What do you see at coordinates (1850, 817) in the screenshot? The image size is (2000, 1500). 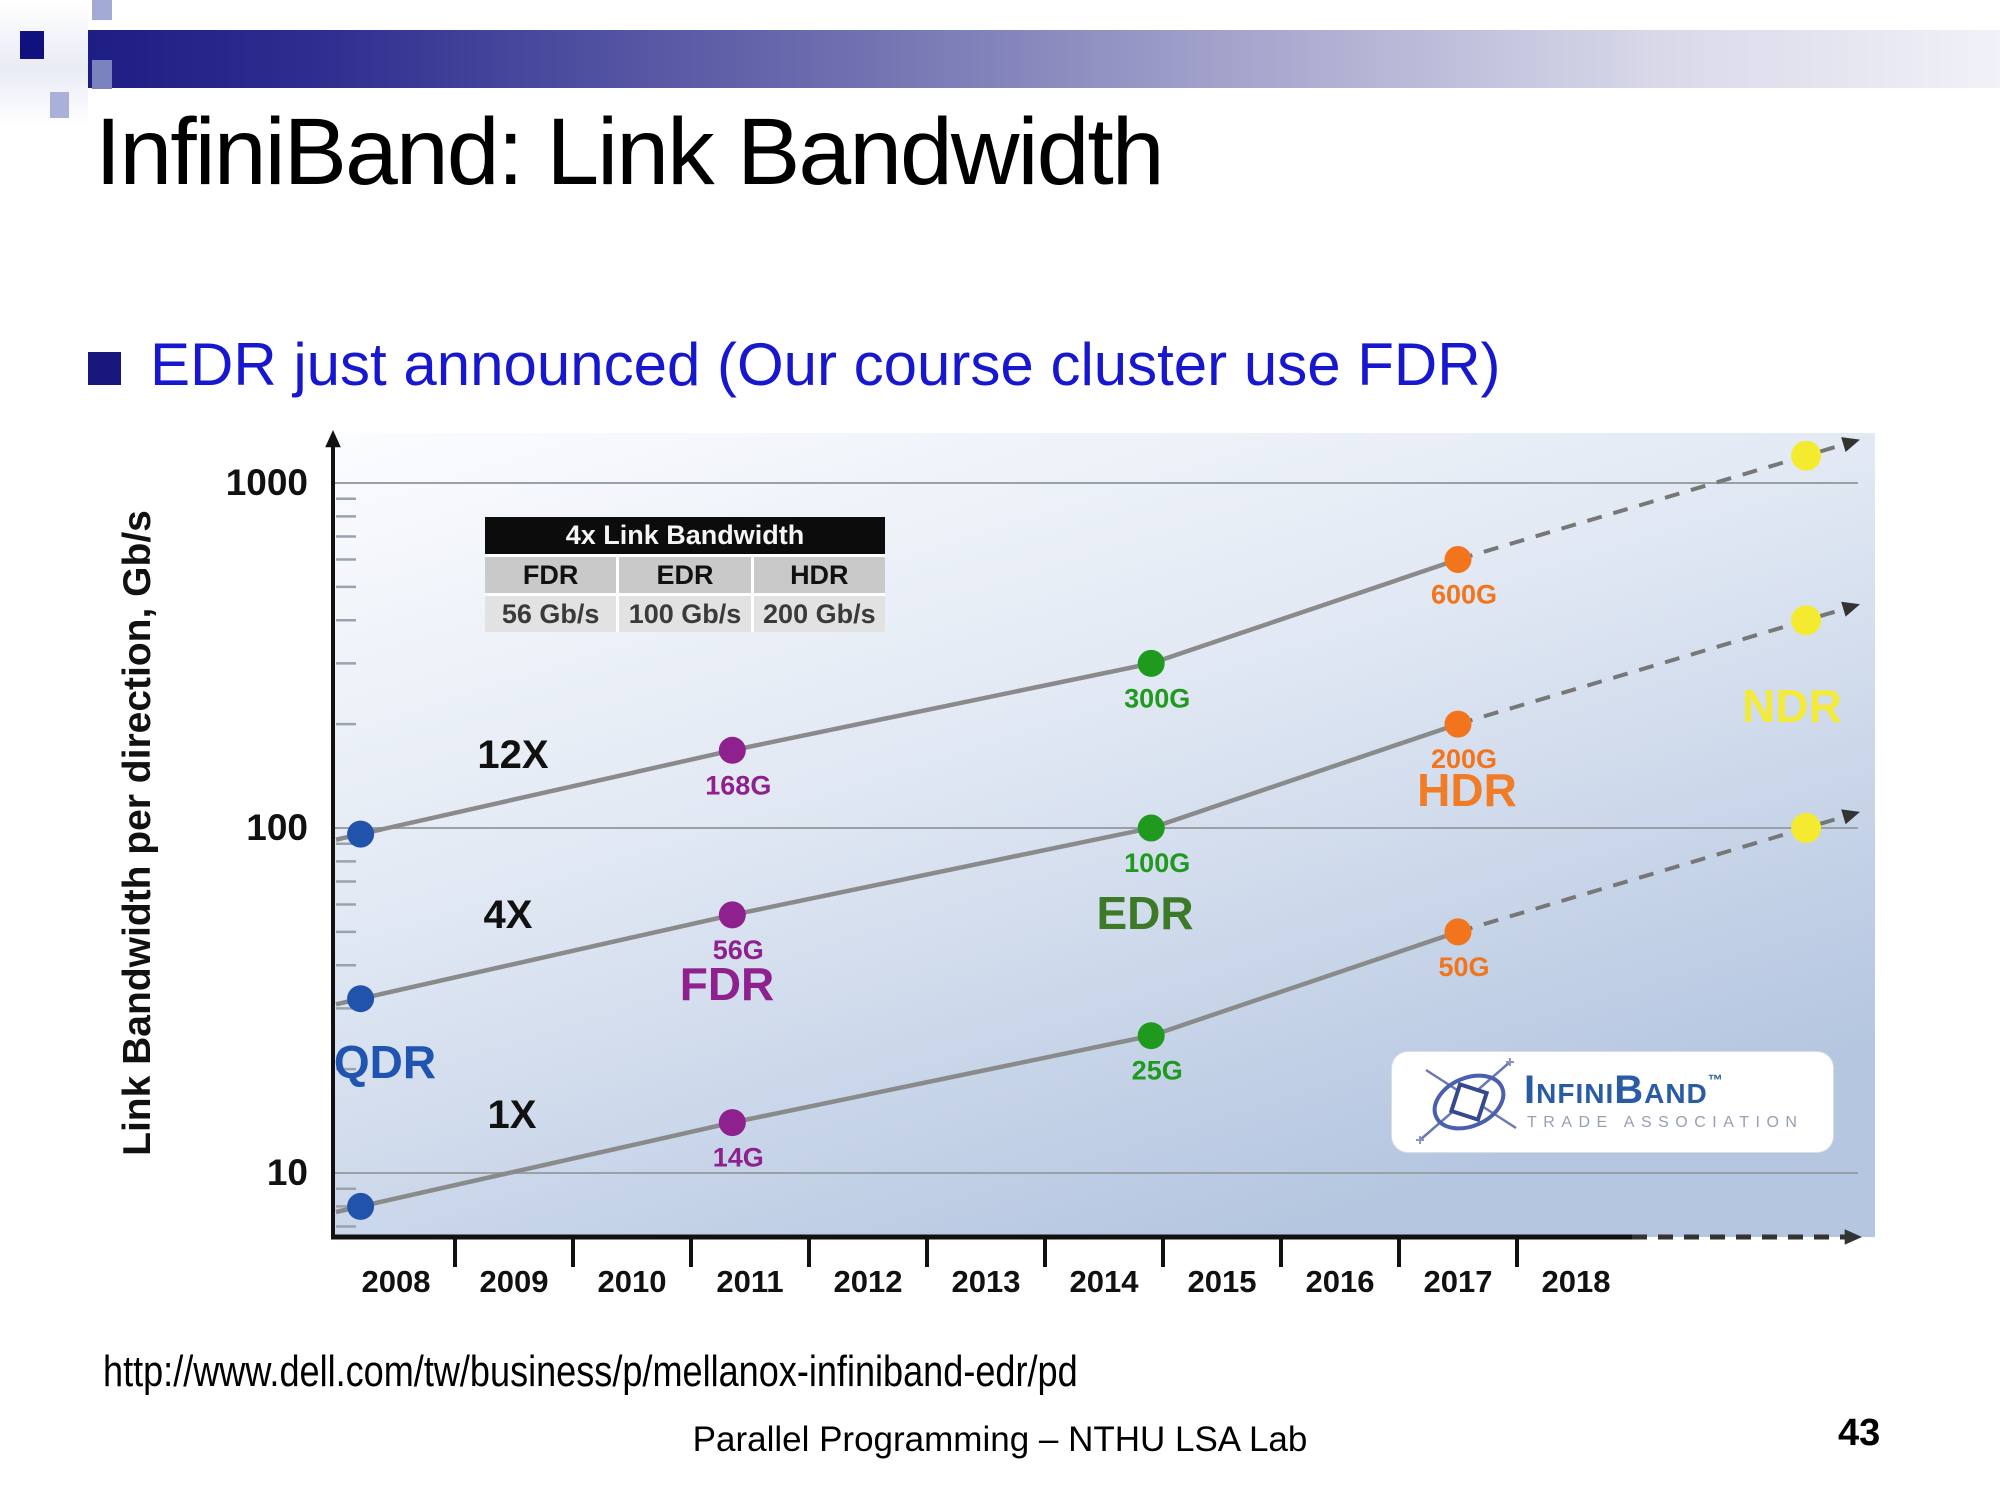 I see `projection-arrow-1X` at bounding box center [1850, 817].